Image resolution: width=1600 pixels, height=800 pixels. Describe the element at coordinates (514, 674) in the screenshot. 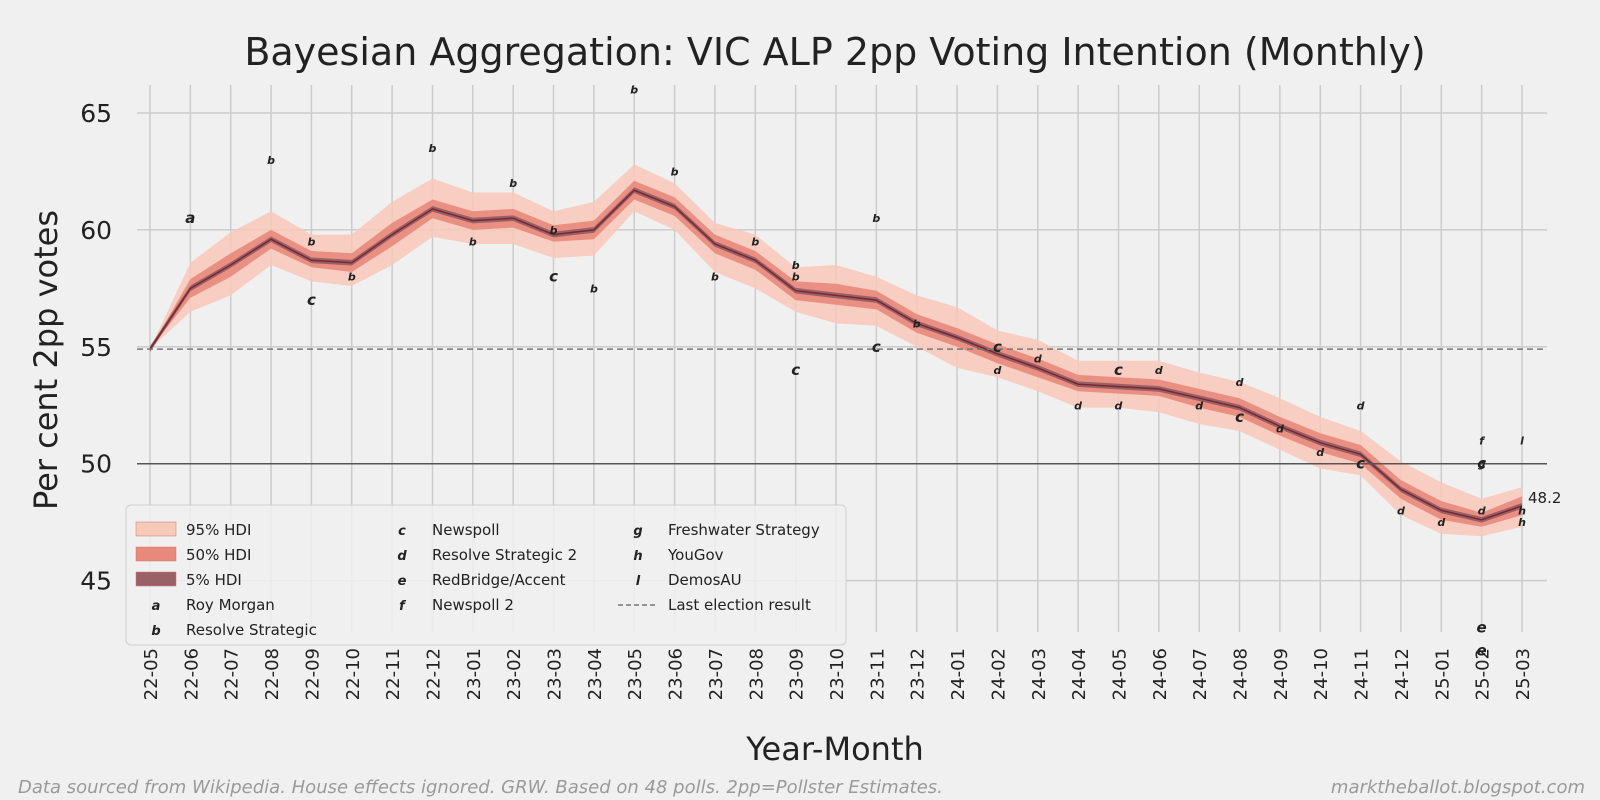

I see `x-tick-label: 23-02` at that location.